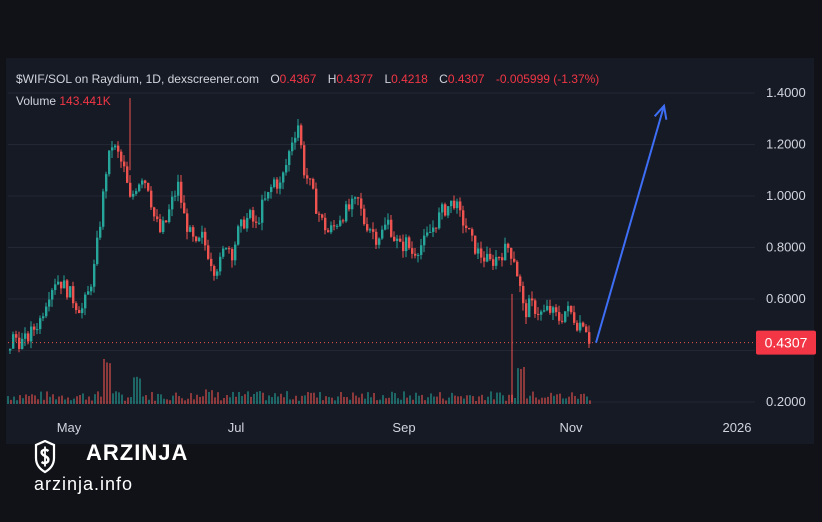 The height and width of the screenshot is (522, 822). Describe the element at coordinates (298, 79) in the screenshot. I see `open-value: 0.4367` at that location.